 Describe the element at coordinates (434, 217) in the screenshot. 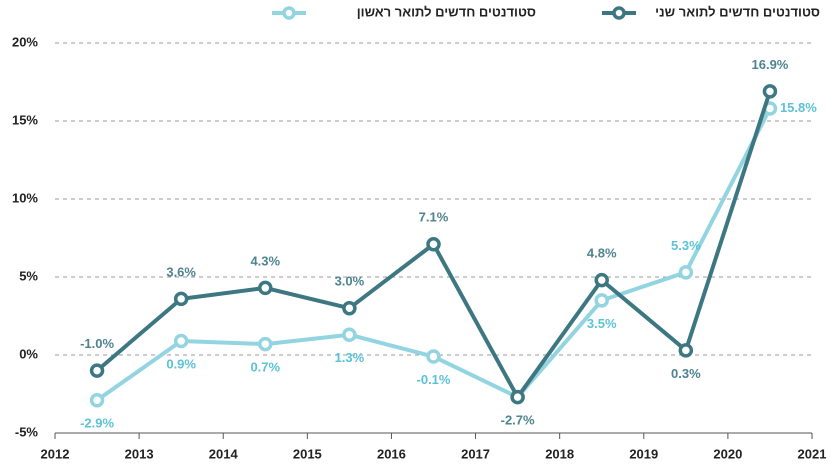

I see `data-label: 7.1%` at that location.